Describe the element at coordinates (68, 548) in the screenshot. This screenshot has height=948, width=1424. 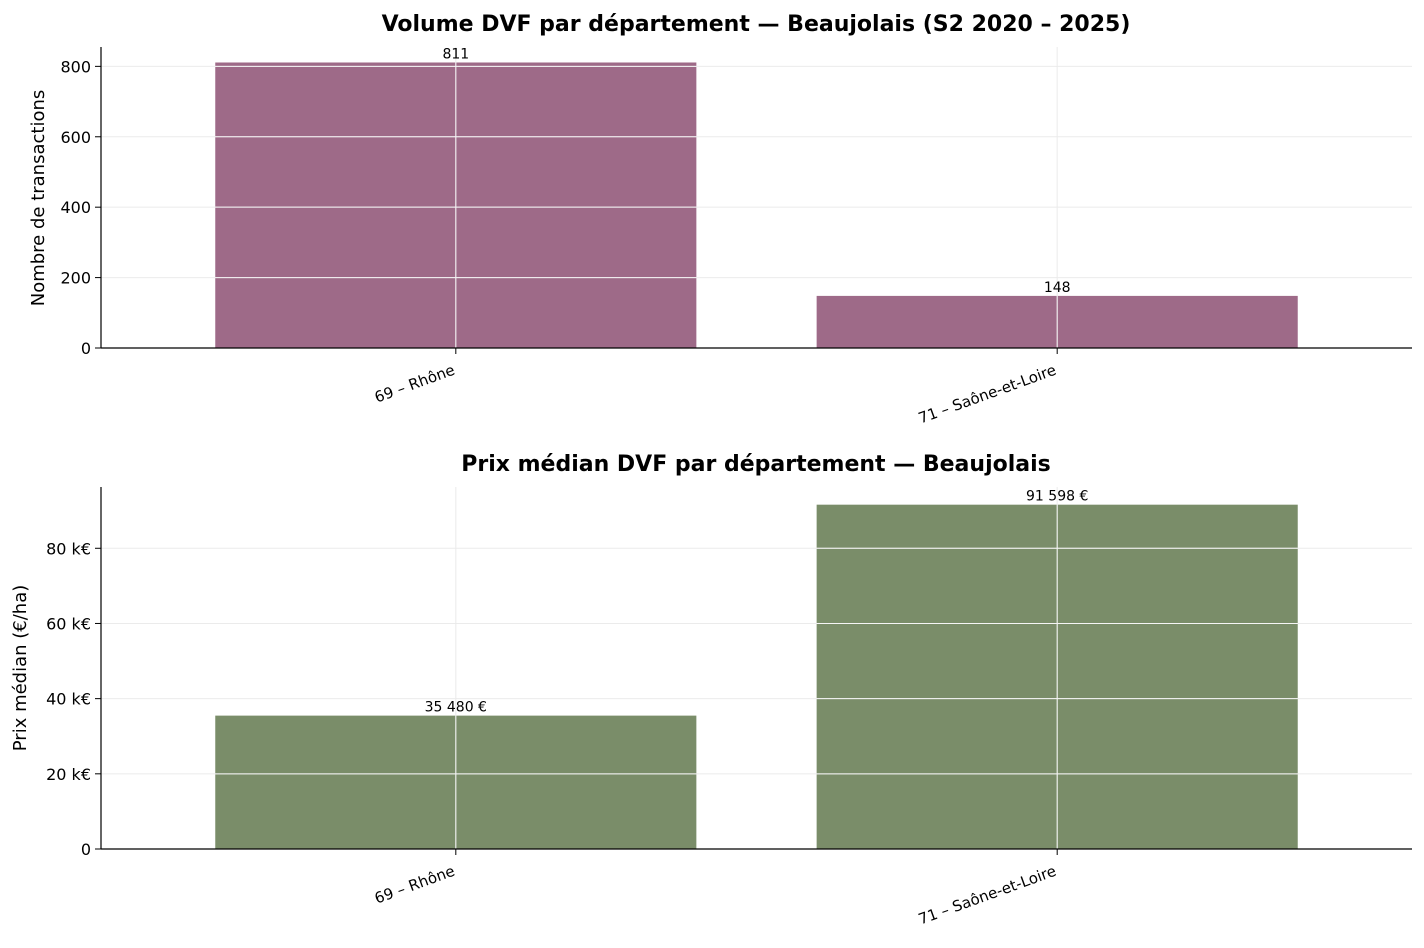
I see `price-y-tick-label: 80 k€` at that location.